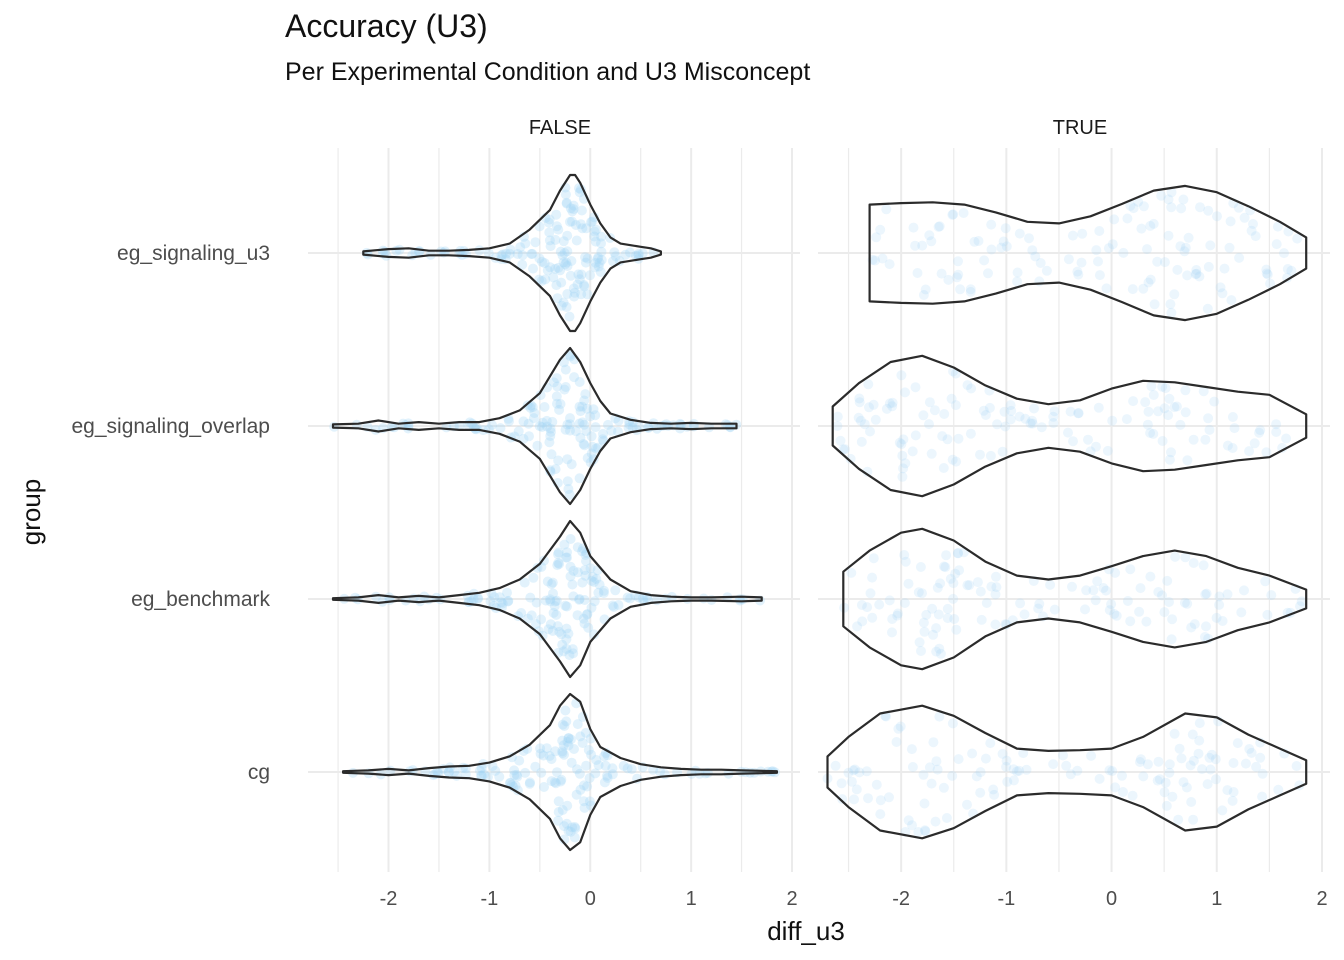 This screenshot has height=960, width=1344. What do you see at coordinates (1080, 128) in the screenshot?
I see `facet-label: TRUE` at bounding box center [1080, 128].